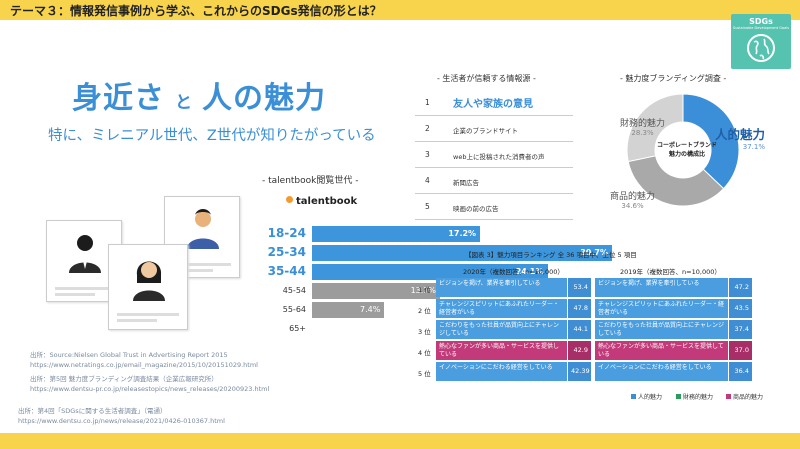 The height and width of the screenshot is (449, 800). I want to click on age-label: 25-34, so click(286, 252).